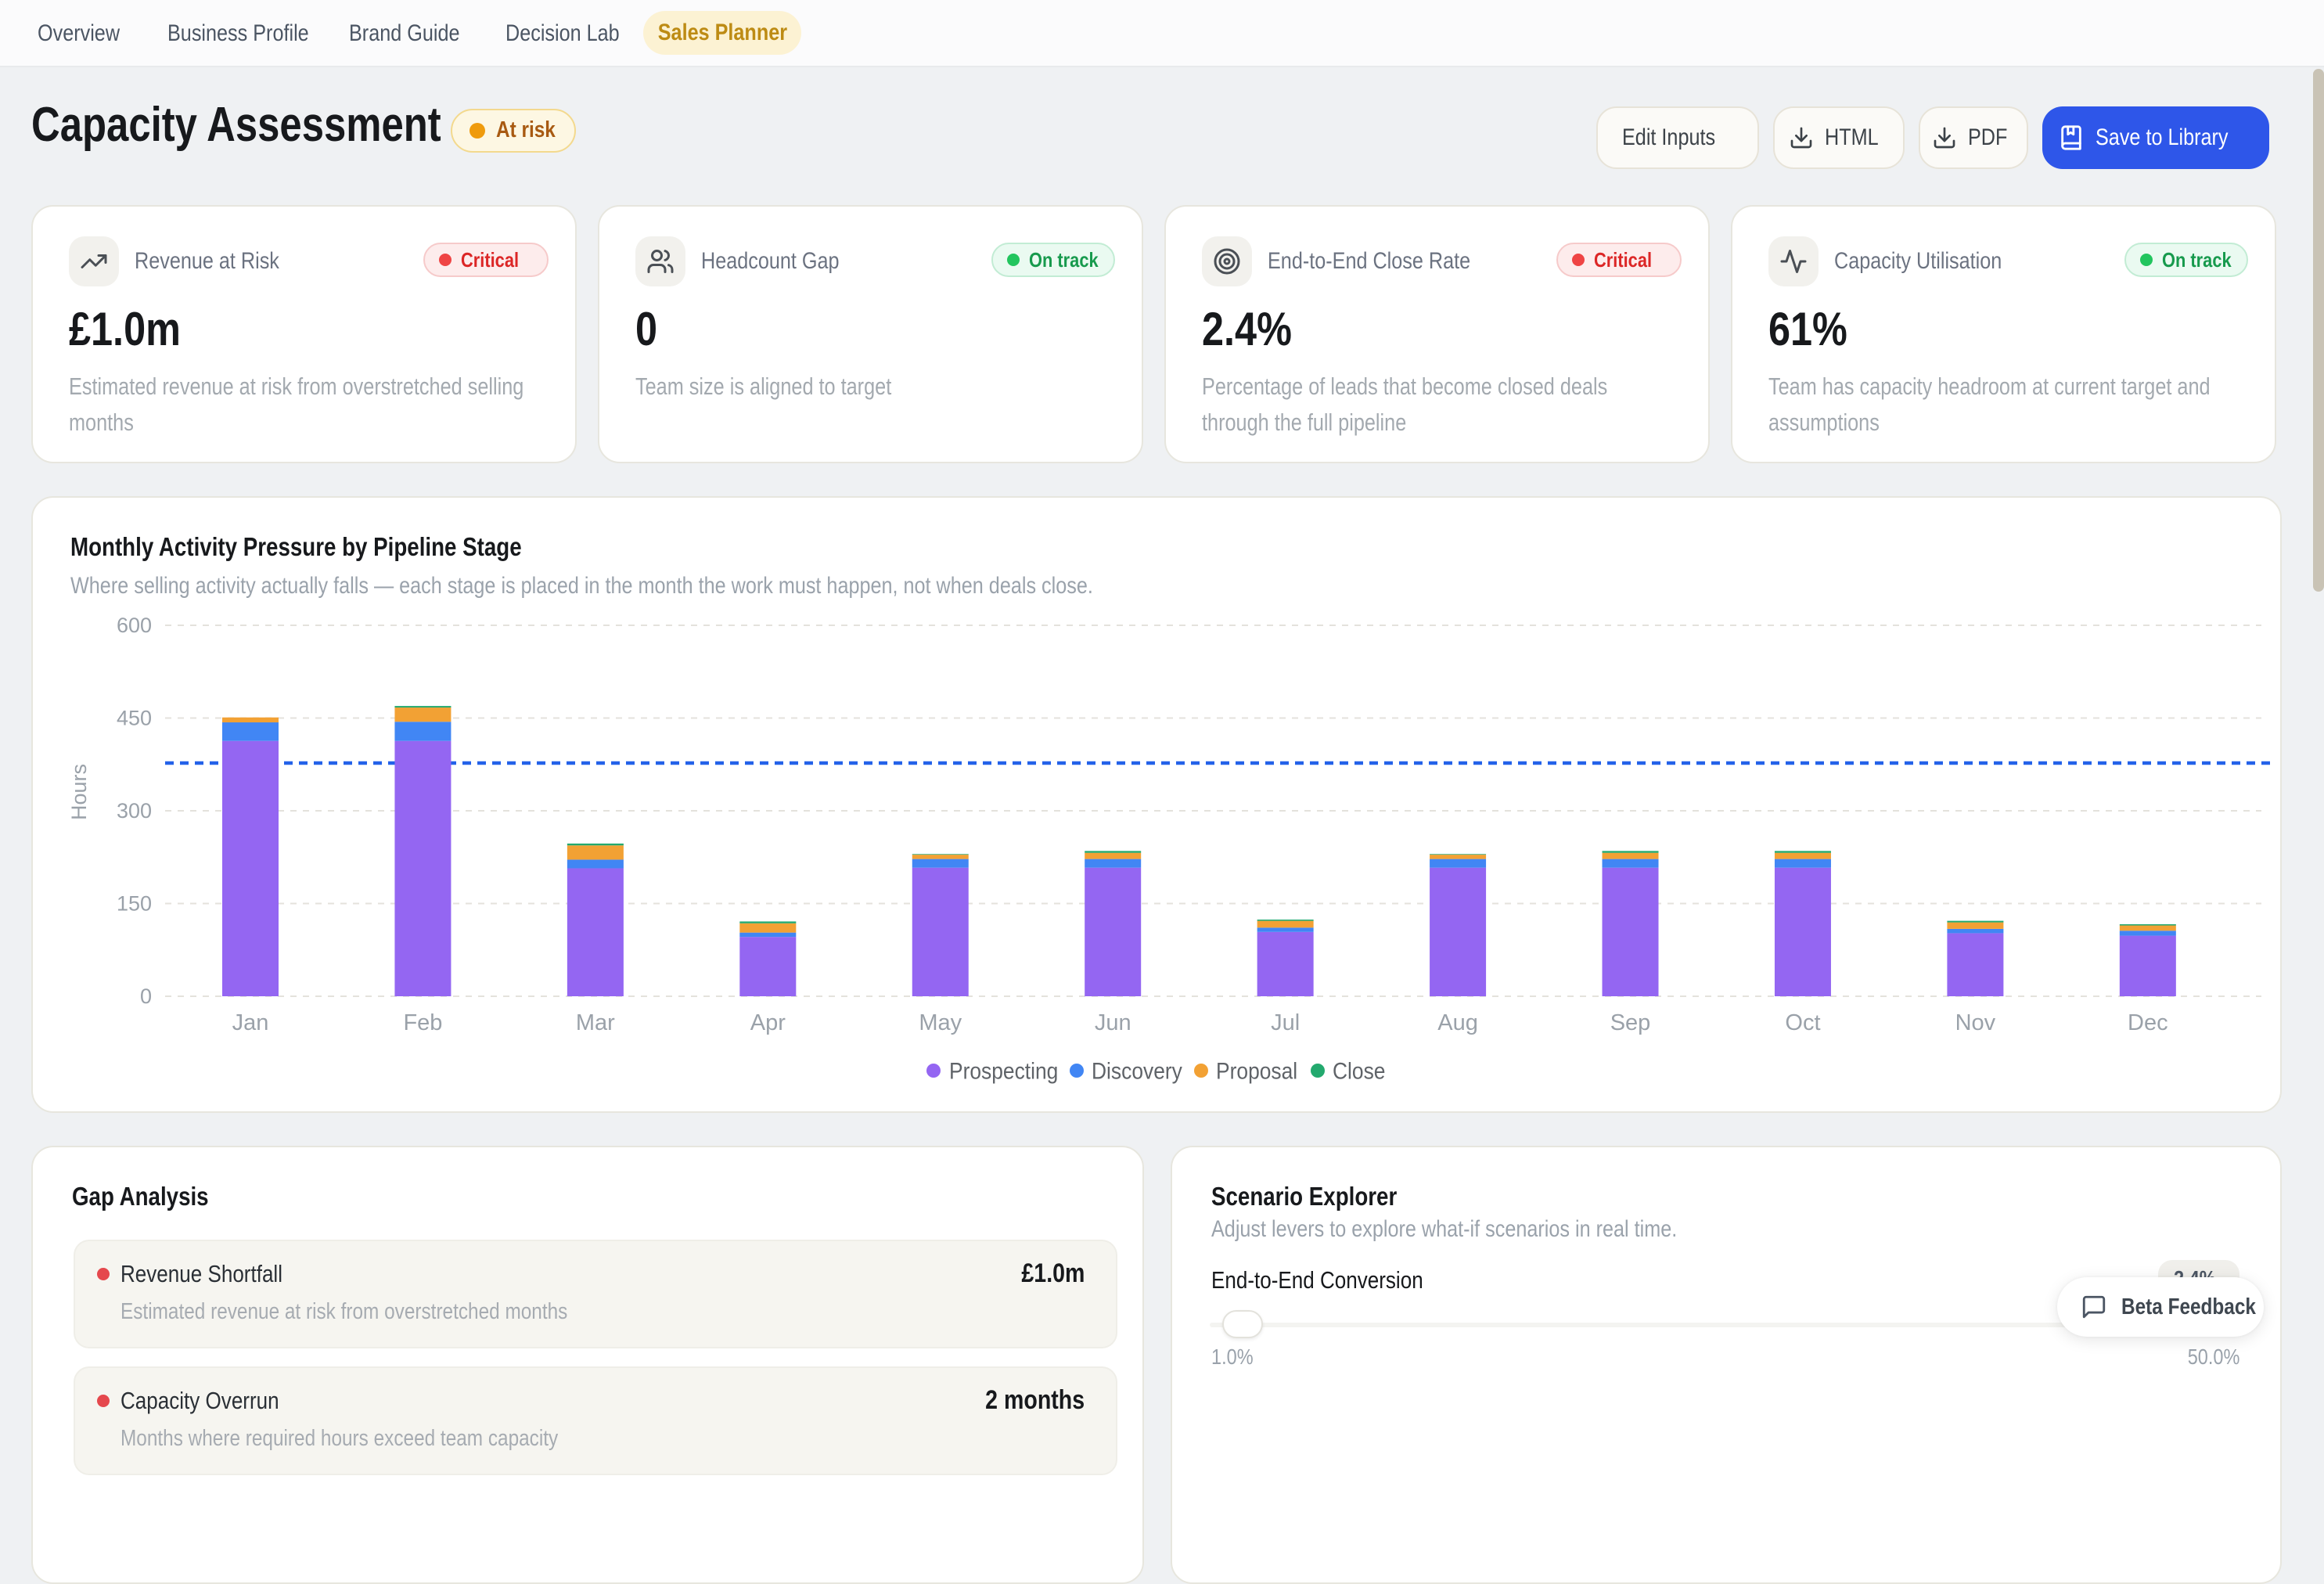  Describe the element at coordinates (1113, 1022) in the screenshot. I see `svg-text: Jun` at that location.